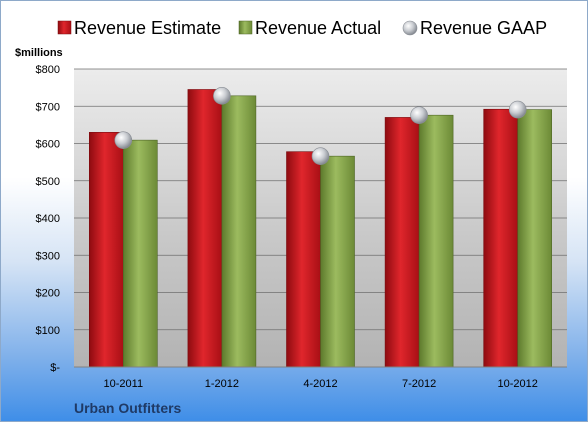 The height and width of the screenshot is (422, 588). I want to click on y-tick-label: $300, so click(48, 256).